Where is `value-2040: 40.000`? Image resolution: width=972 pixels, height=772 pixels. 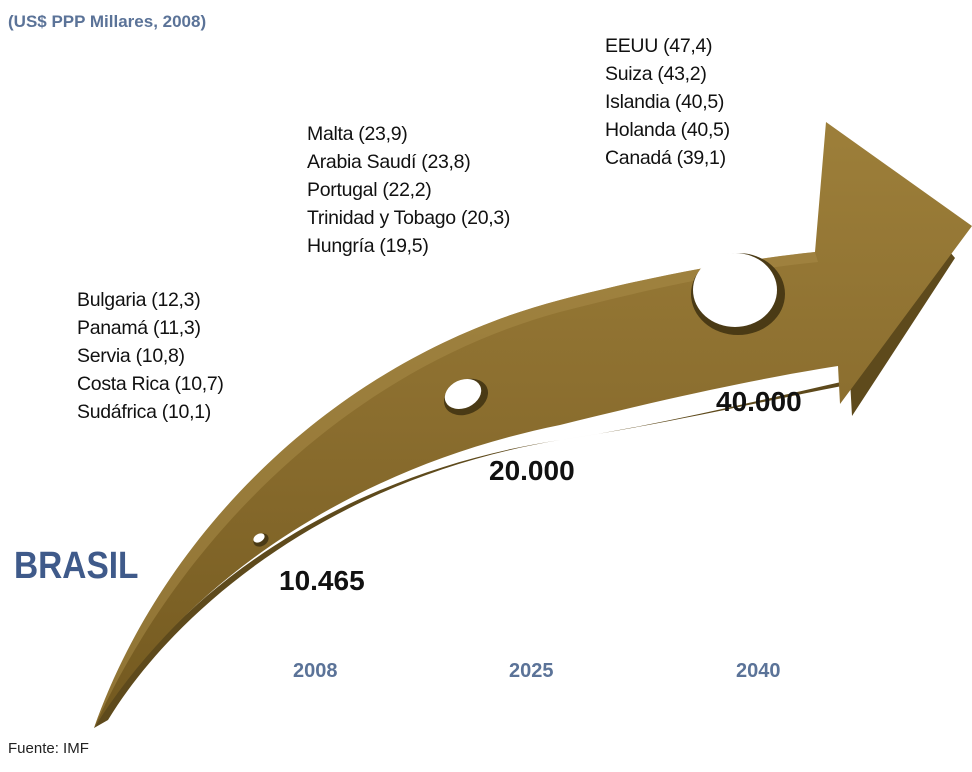
value-2040: 40.000 is located at coordinates (759, 401).